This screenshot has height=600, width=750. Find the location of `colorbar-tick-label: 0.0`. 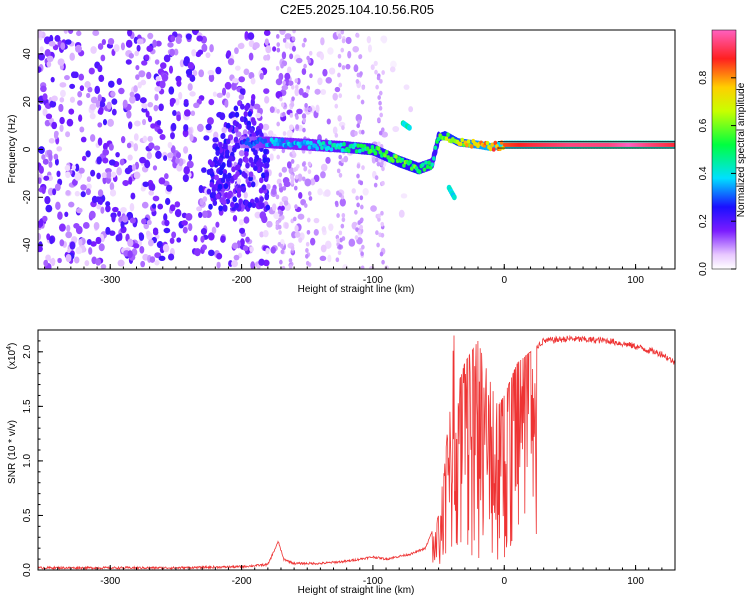

colorbar-tick-label: 0.0 is located at coordinates (703, 269).